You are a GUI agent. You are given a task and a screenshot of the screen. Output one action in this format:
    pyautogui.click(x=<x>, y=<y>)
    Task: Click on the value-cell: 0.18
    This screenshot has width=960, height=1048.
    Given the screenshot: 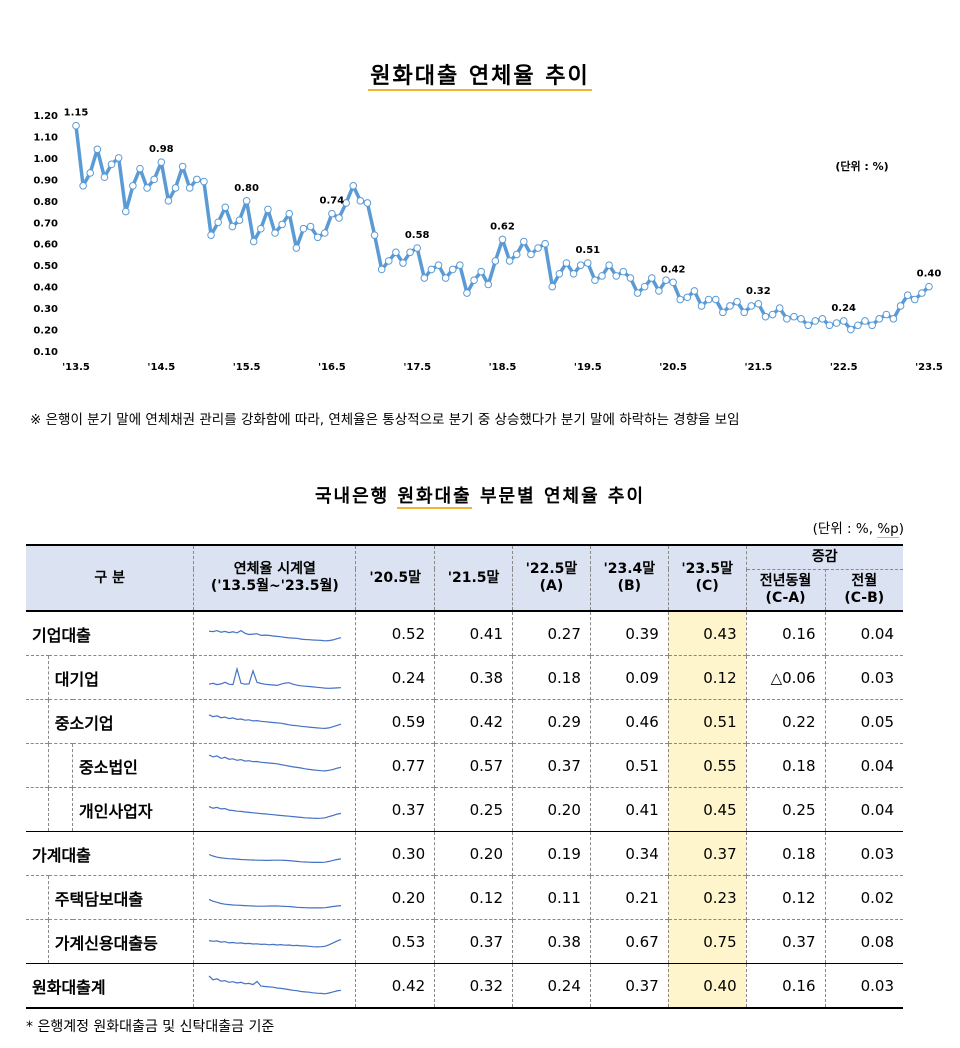 What is the action you would take?
    pyautogui.click(x=786, y=853)
    